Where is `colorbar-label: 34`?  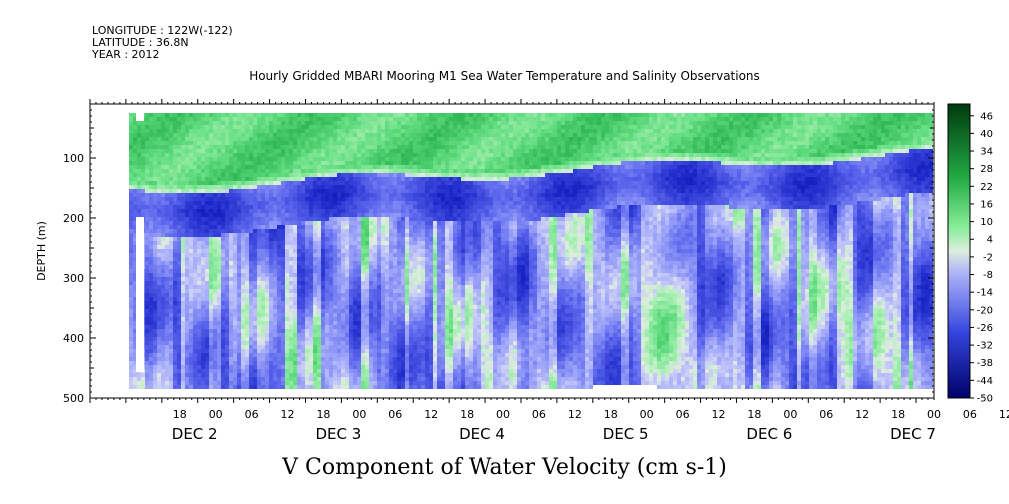 colorbar-label: 34 is located at coordinates (986, 152).